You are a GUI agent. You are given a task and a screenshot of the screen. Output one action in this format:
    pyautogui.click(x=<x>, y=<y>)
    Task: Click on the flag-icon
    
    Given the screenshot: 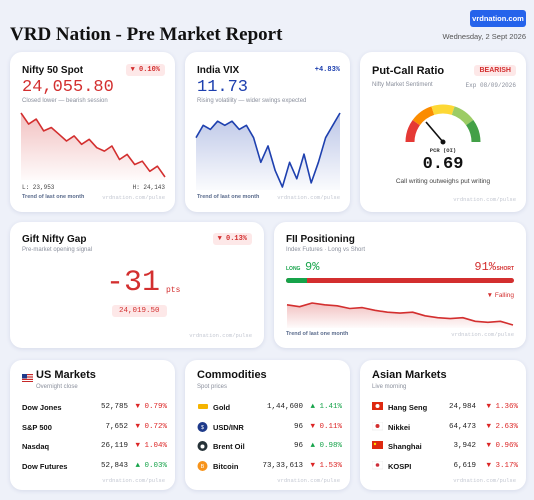 What is the action you would take?
    pyautogui.click(x=27, y=378)
    